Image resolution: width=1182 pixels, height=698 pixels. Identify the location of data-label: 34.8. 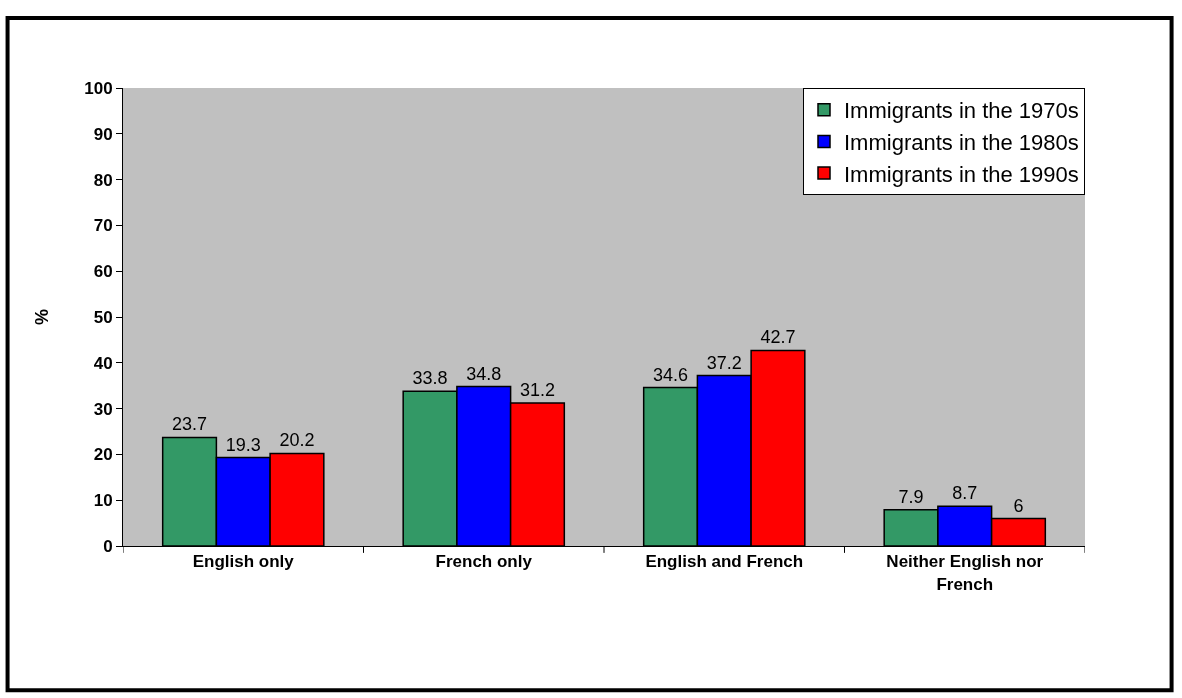
(484, 373).